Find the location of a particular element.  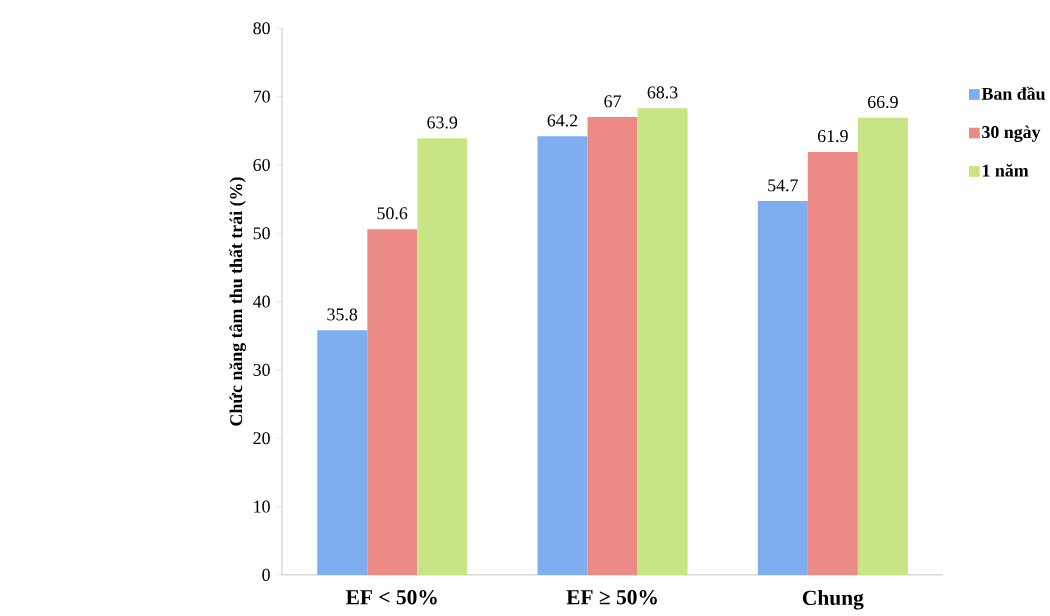

legend-label: 1 năm is located at coordinates (1005, 170).